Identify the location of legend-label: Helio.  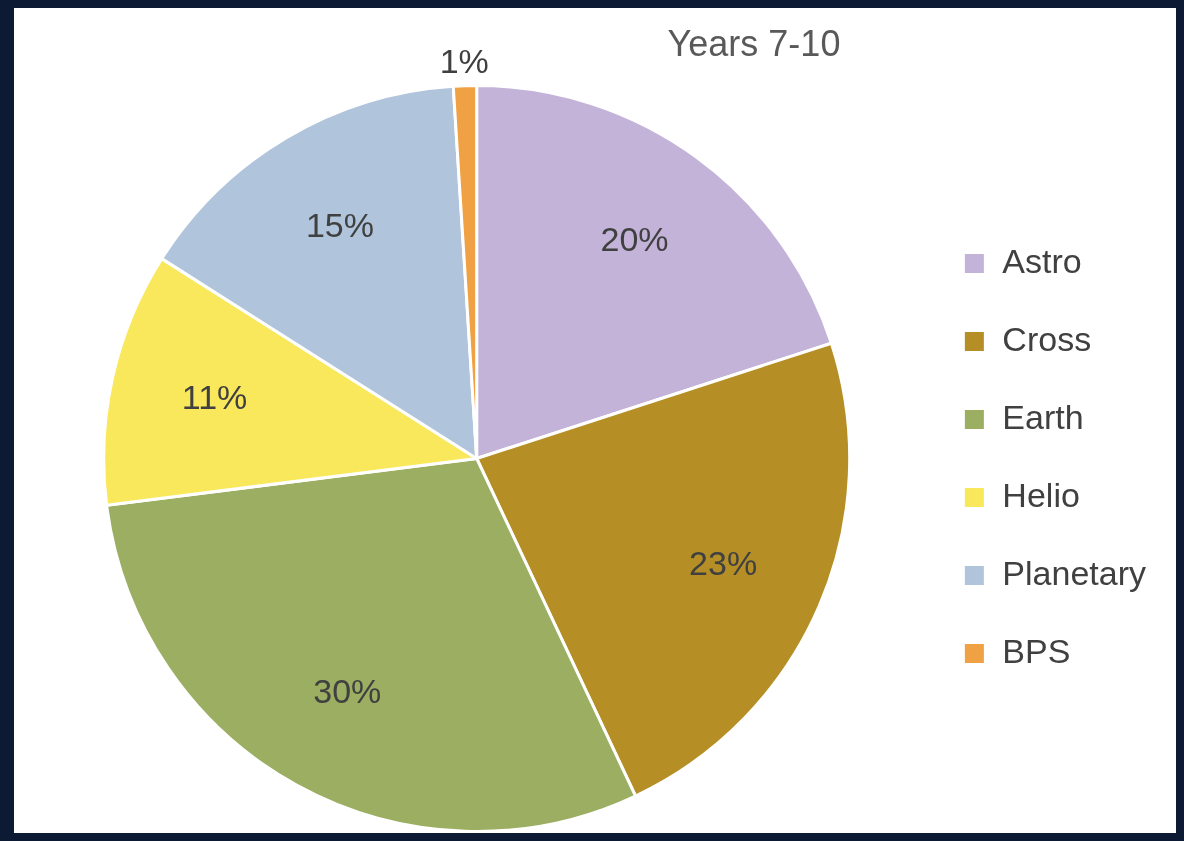
(1041, 494).